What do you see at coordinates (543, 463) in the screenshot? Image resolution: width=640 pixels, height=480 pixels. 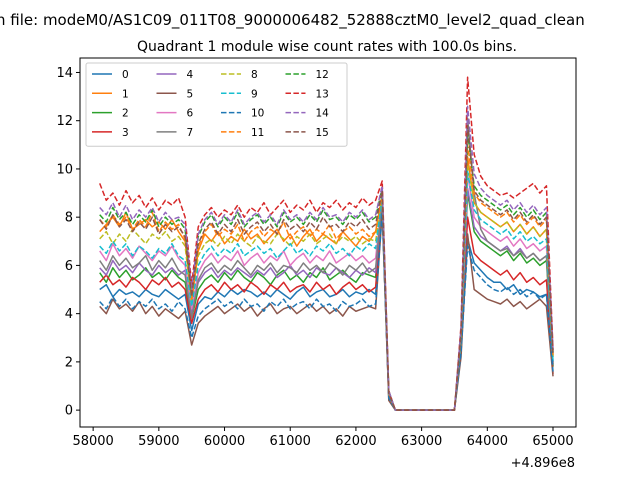 I see `x-offset-label: +4.896e8` at bounding box center [543, 463].